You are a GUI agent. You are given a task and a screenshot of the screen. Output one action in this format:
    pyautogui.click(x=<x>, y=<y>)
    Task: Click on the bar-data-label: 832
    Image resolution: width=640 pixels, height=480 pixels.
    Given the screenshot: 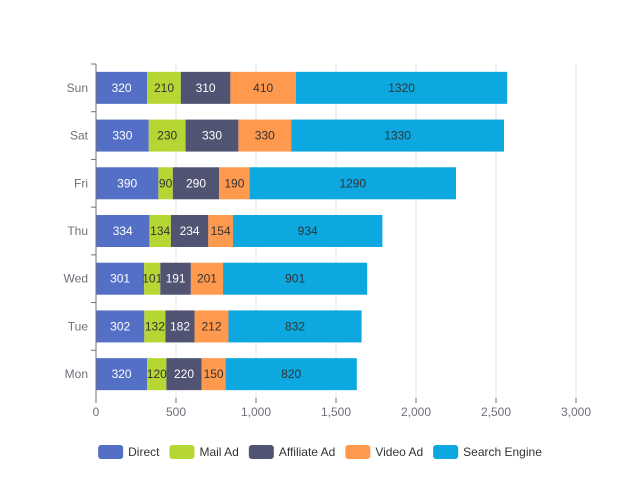 What is the action you would take?
    pyautogui.click(x=295, y=326)
    